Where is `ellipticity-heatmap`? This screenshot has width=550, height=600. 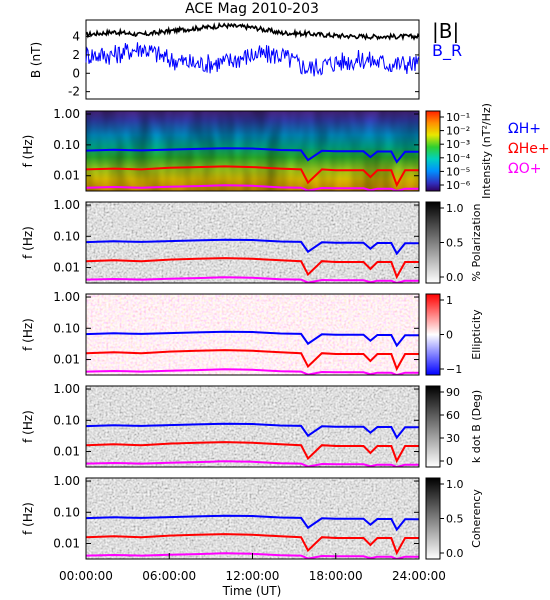
ellipticity-heatmap is located at coordinates (252, 334).